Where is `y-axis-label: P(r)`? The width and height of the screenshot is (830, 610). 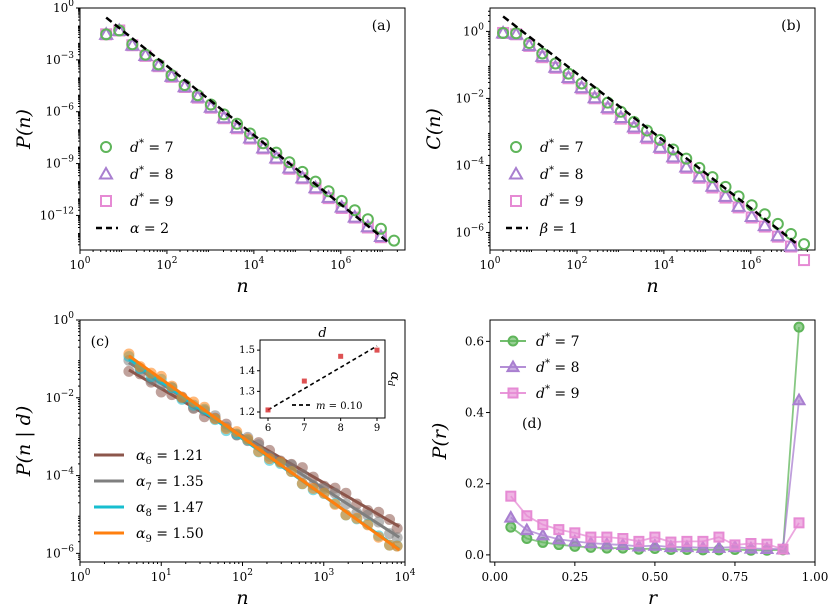
y-axis-label: P(r) is located at coordinates (440, 442).